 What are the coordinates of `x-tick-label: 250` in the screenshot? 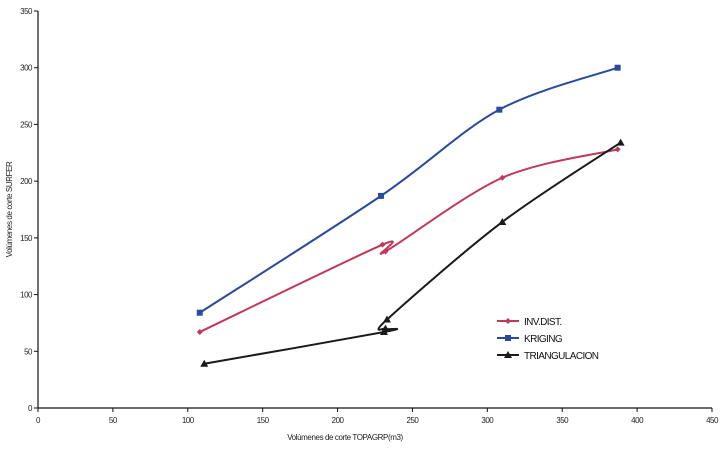 It's located at (413, 420).